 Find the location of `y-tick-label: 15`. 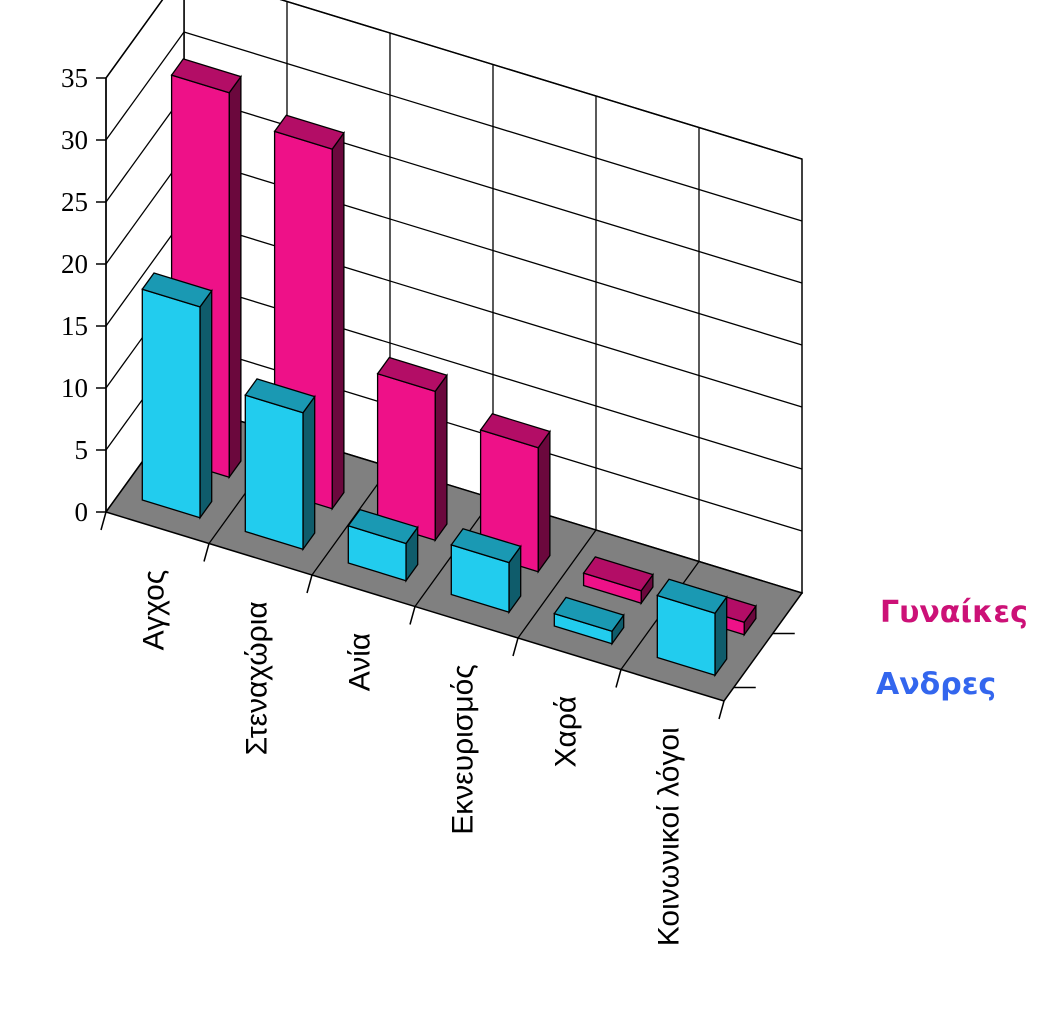

y-tick-label: 15 is located at coordinates (74, 326).